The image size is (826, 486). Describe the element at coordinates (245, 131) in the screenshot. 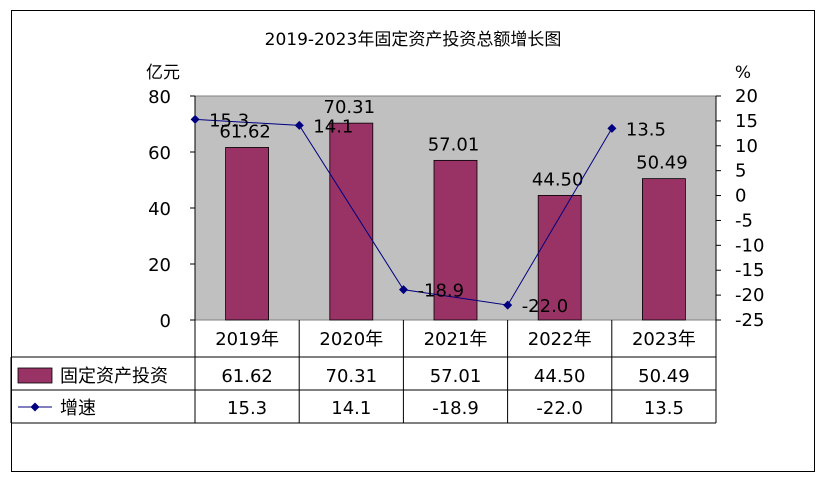

I see `bar-value-label: 61.62` at that location.